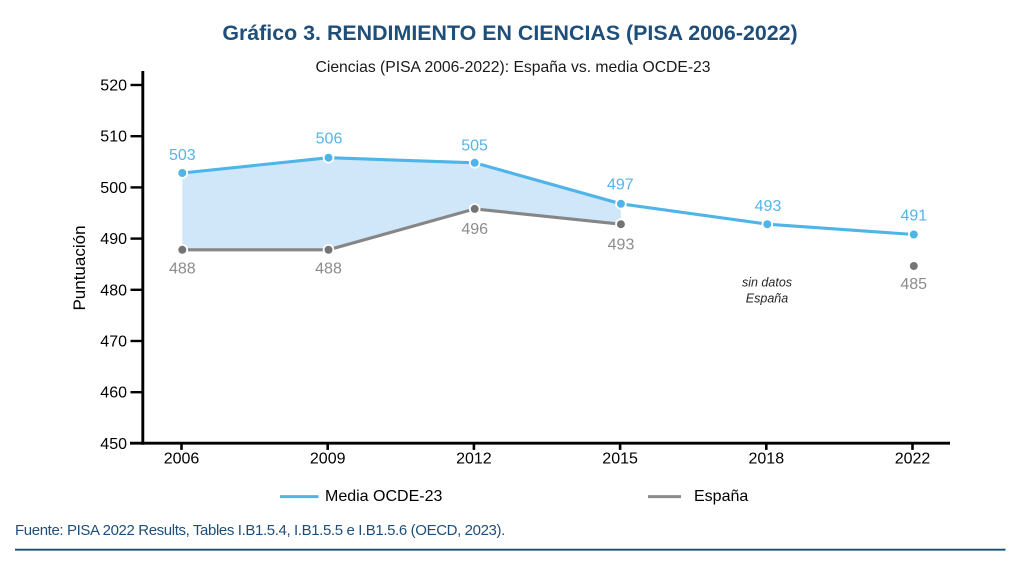 This screenshot has width=1024, height=564. What do you see at coordinates (113, 393) in the screenshot?
I see `svg-text: 460` at bounding box center [113, 393].